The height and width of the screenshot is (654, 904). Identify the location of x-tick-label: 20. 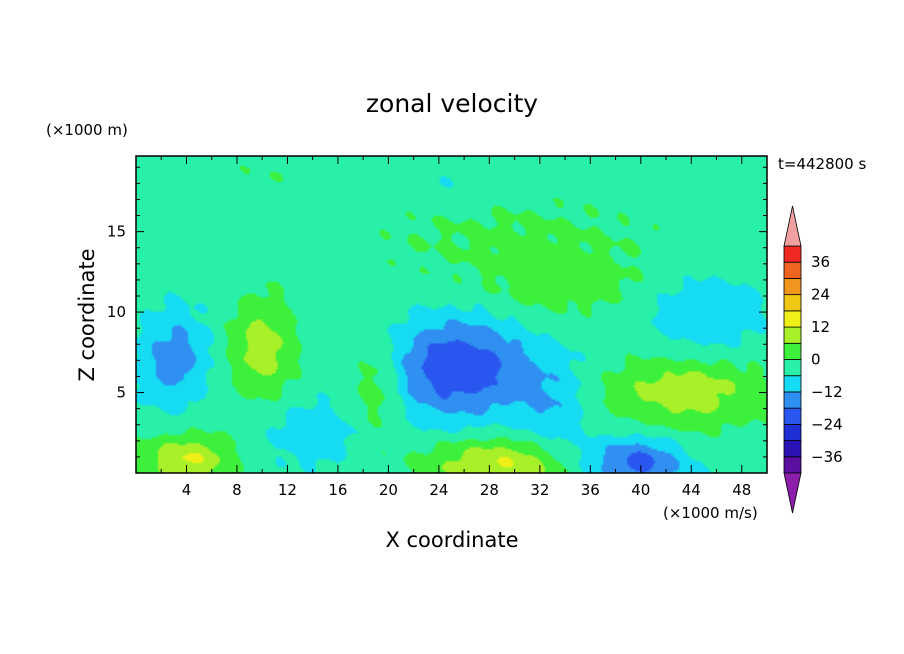
(388, 490).